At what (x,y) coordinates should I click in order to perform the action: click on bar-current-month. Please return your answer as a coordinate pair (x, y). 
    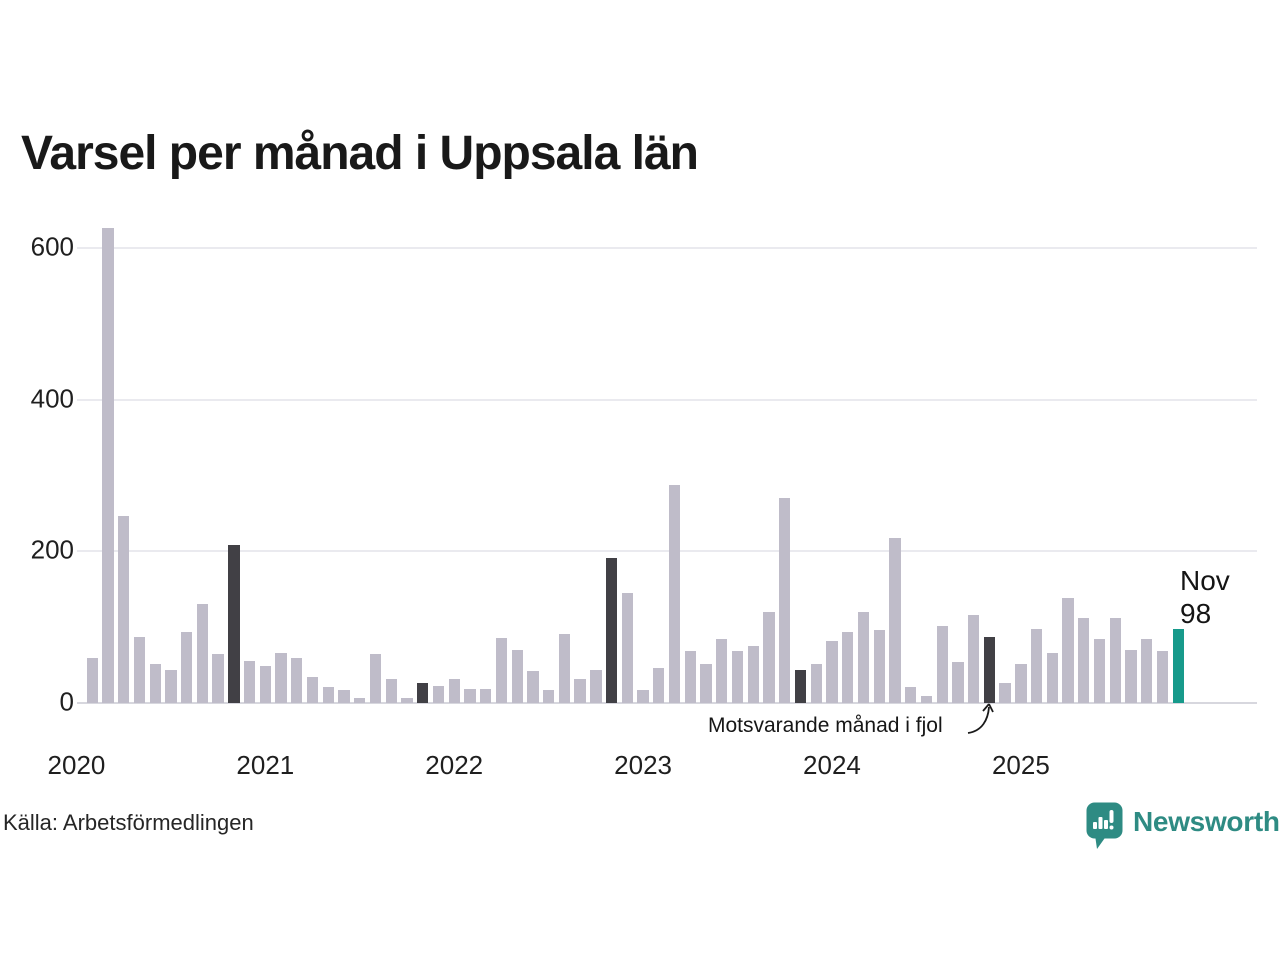
    Looking at the image, I should click on (1178, 666).